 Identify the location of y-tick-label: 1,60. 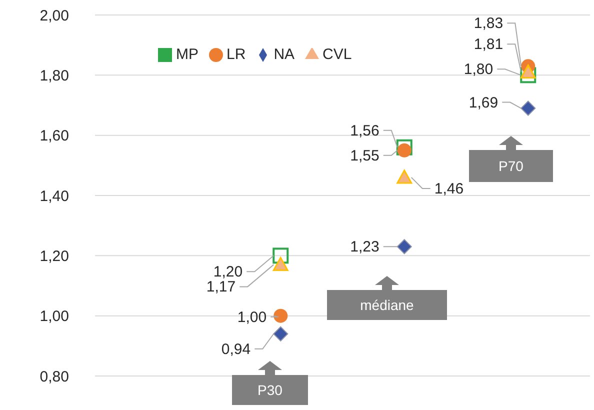
(54, 136).